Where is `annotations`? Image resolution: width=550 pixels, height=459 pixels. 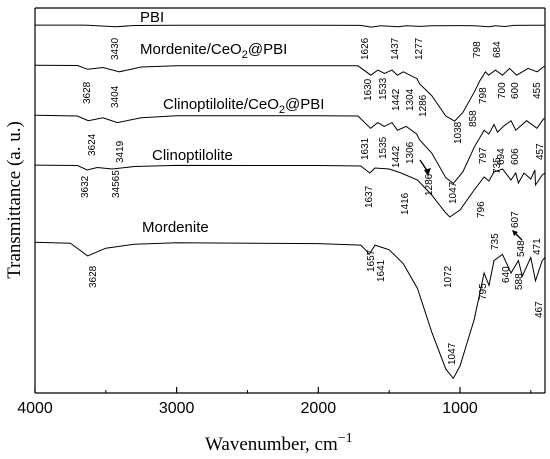
annotations is located at coordinates (471, 200).